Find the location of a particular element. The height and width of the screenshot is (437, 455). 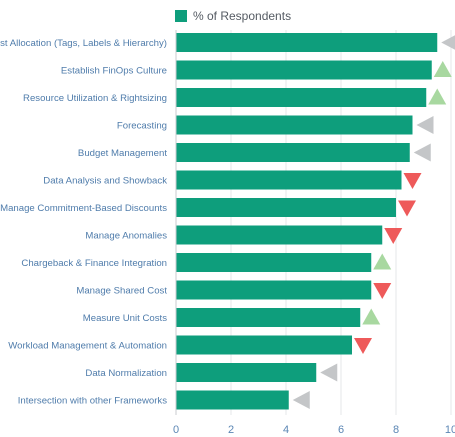

category-label: Budget Management is located at coordinates (122, 153).